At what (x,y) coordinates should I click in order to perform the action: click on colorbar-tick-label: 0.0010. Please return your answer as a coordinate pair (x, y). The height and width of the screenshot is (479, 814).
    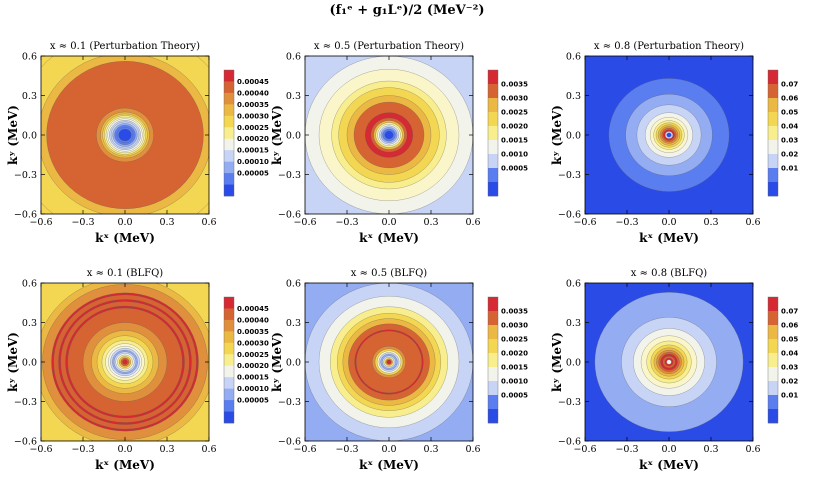
    Looking at the image, I should click on (514, 155).